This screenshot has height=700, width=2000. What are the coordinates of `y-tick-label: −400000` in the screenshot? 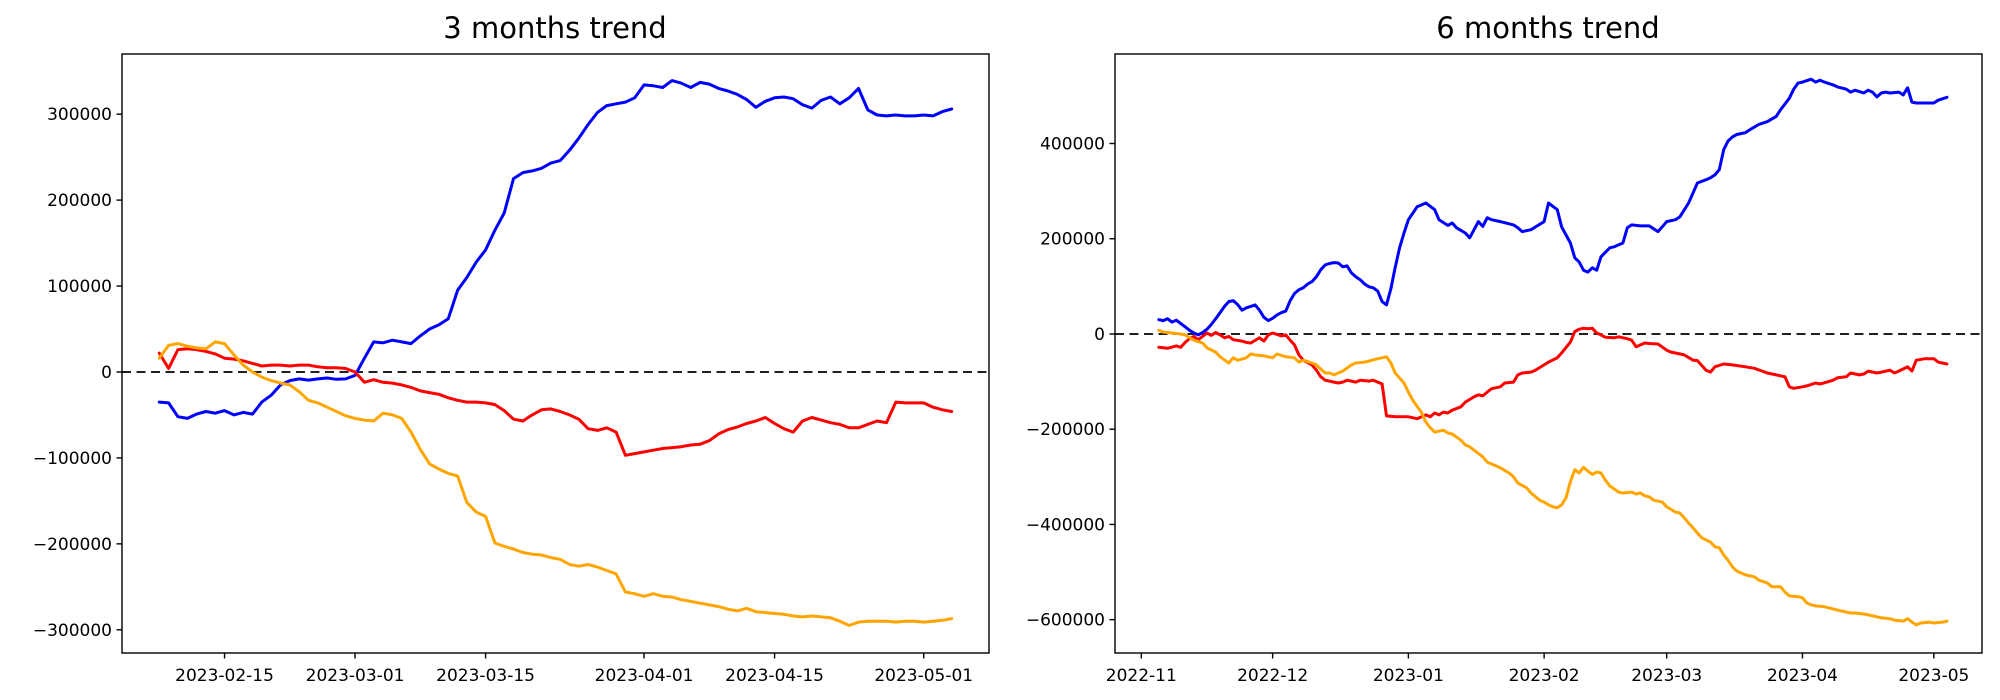 It's located at (1065, 525).